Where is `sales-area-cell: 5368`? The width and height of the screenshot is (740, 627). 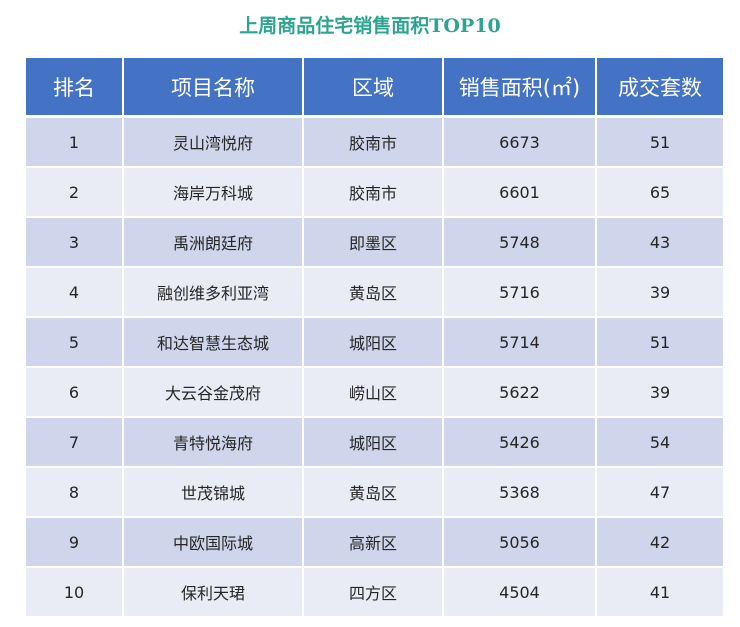 sales-area-cell: 5368 is located at coordinates (520, 492).